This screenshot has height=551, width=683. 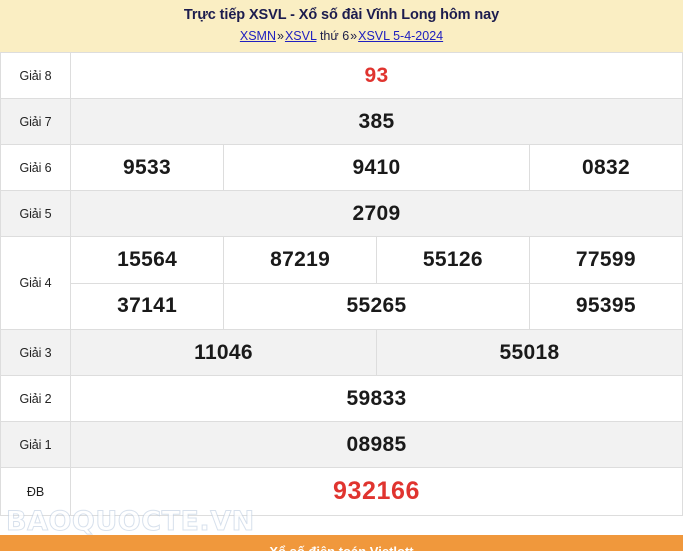 I want to click on prize-cell: 55018, so click(x=529, y=352).